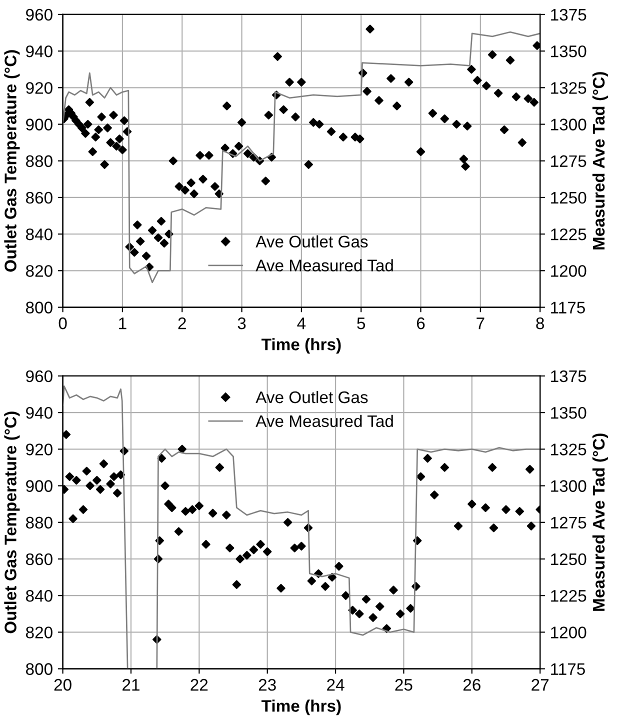 The image size is (628, 723). Describe the element at coordinates (62, 323) in the screenshot. I see `x-tick-label: 0` at that location.